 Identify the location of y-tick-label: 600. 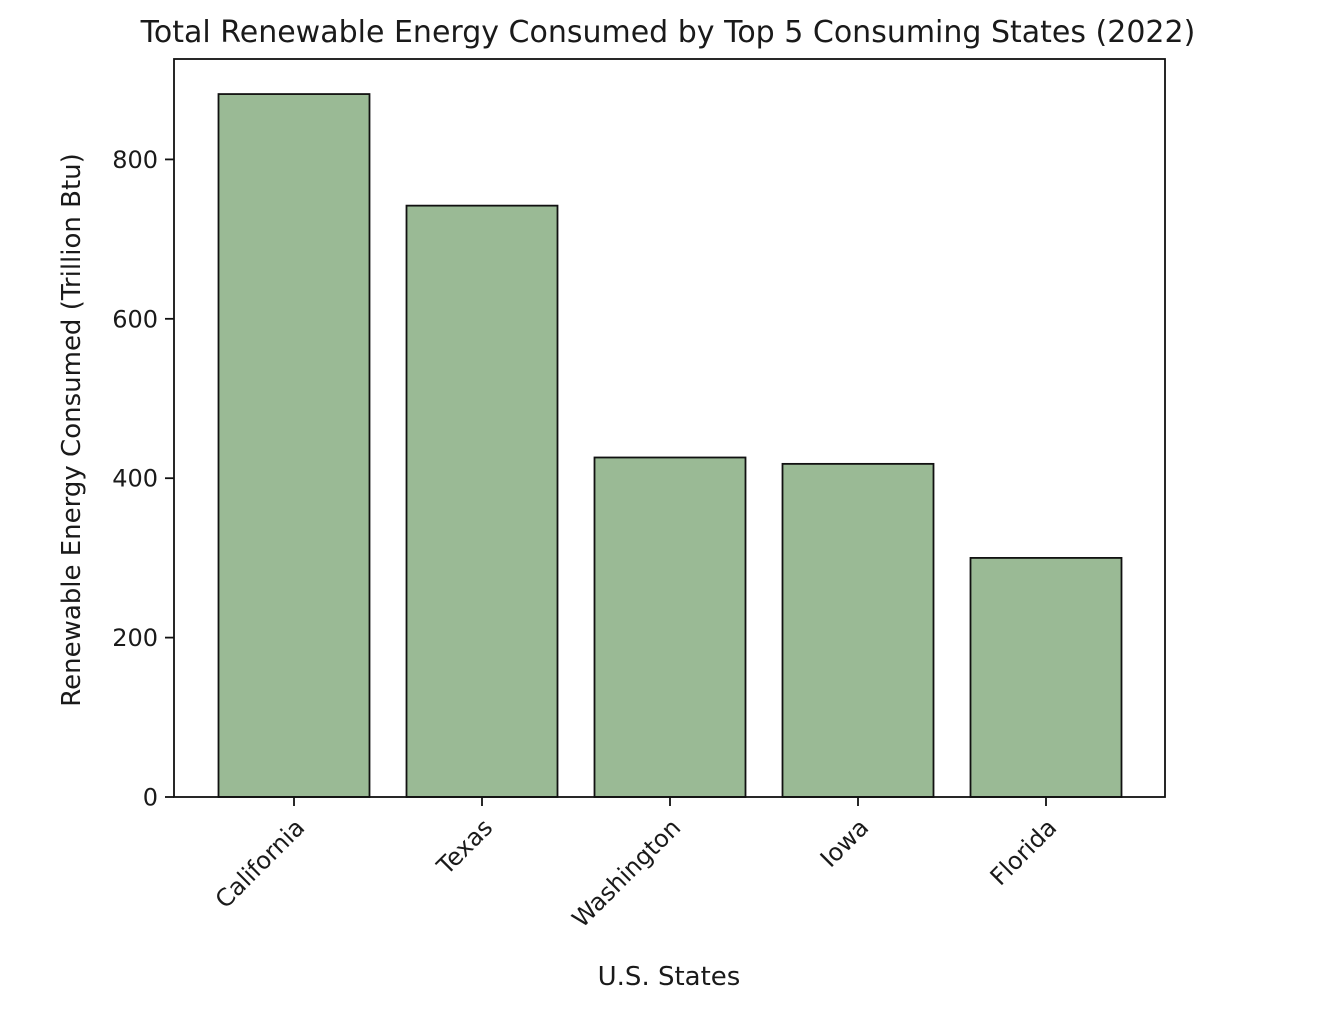
(135, 319).